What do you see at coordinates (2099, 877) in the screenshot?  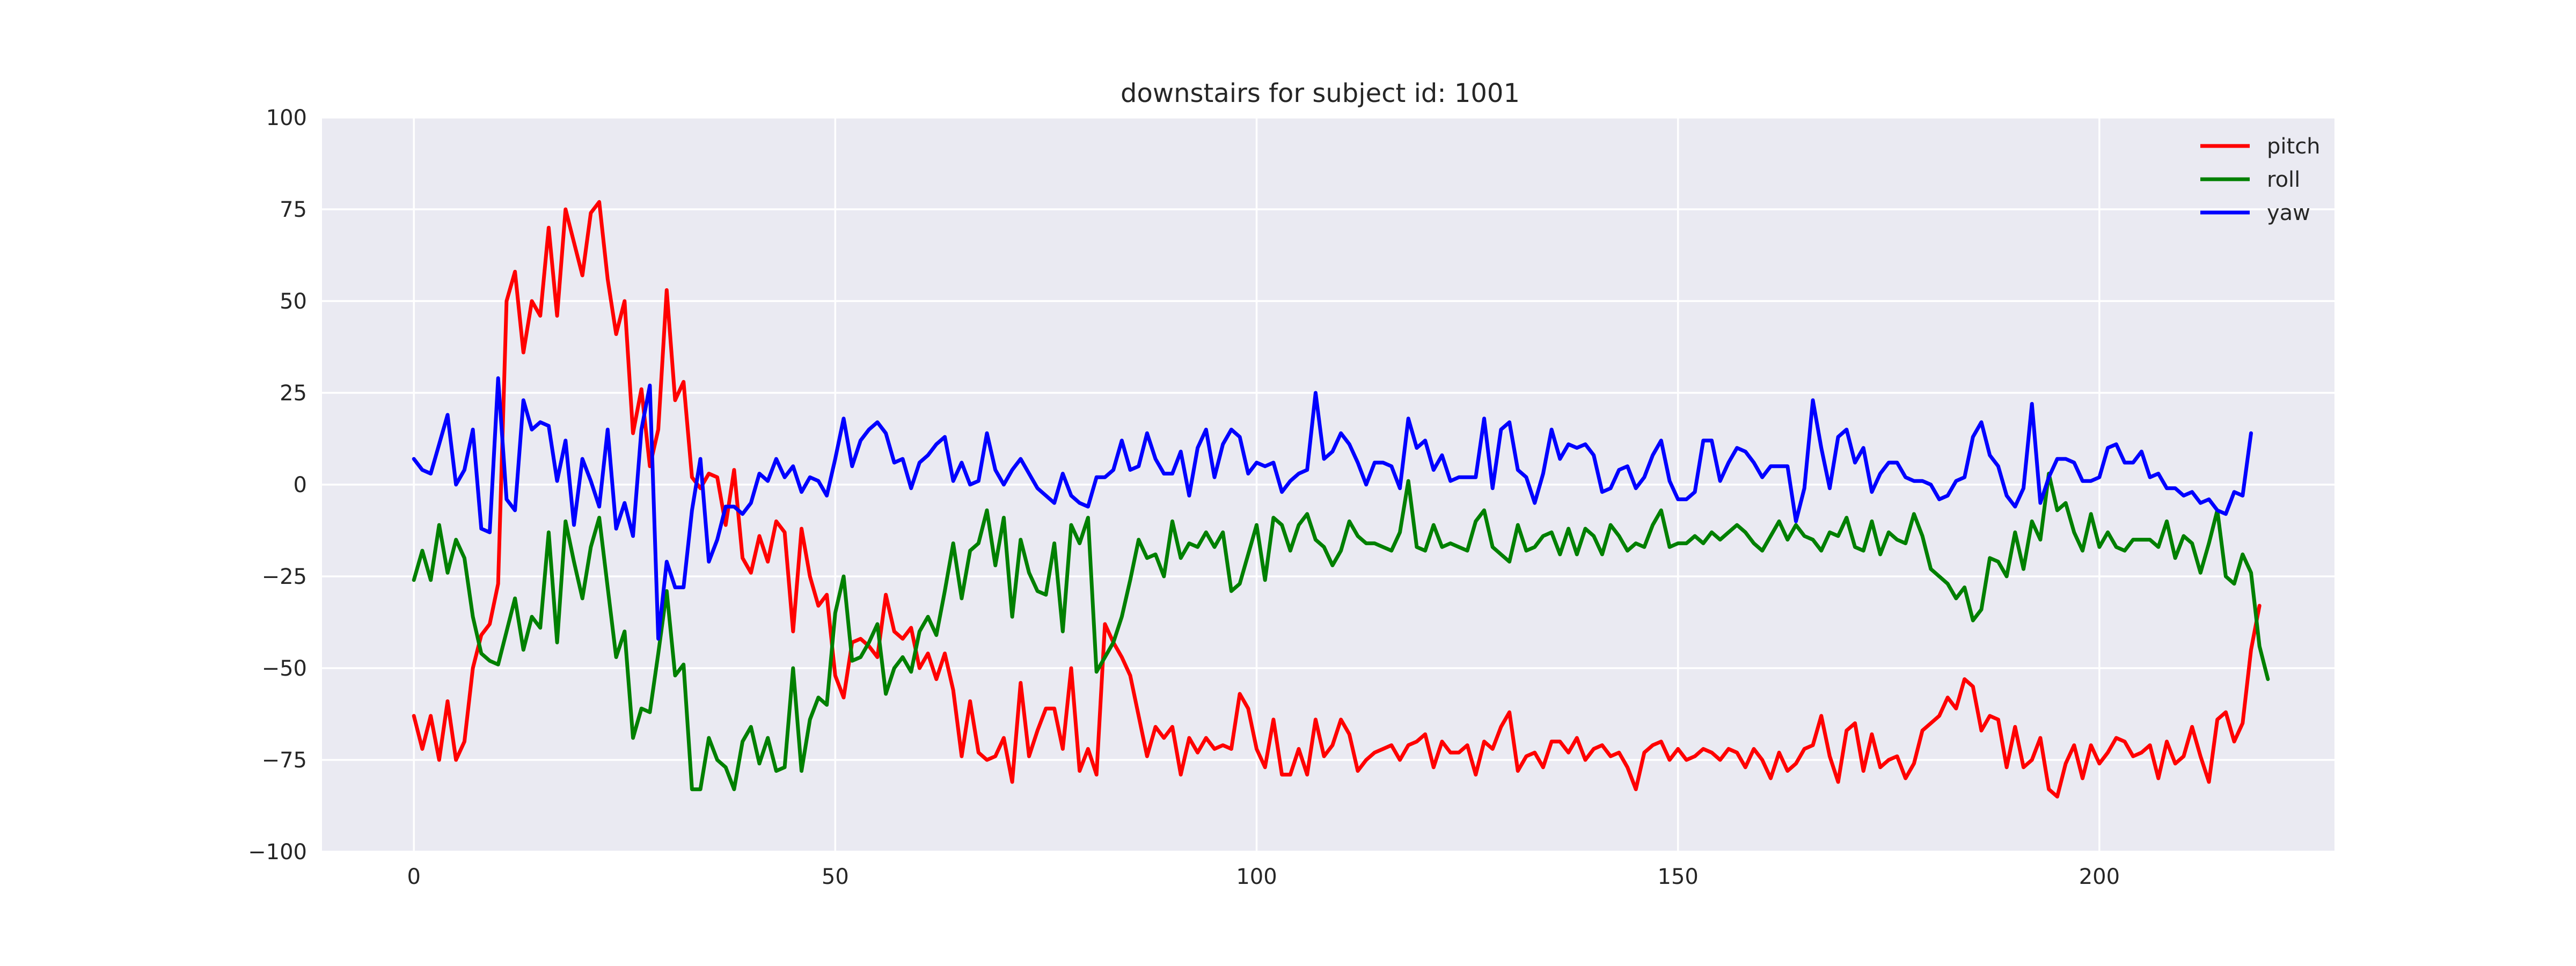 I see `x-tick-label: 200` at bounding box center [2099, 877].